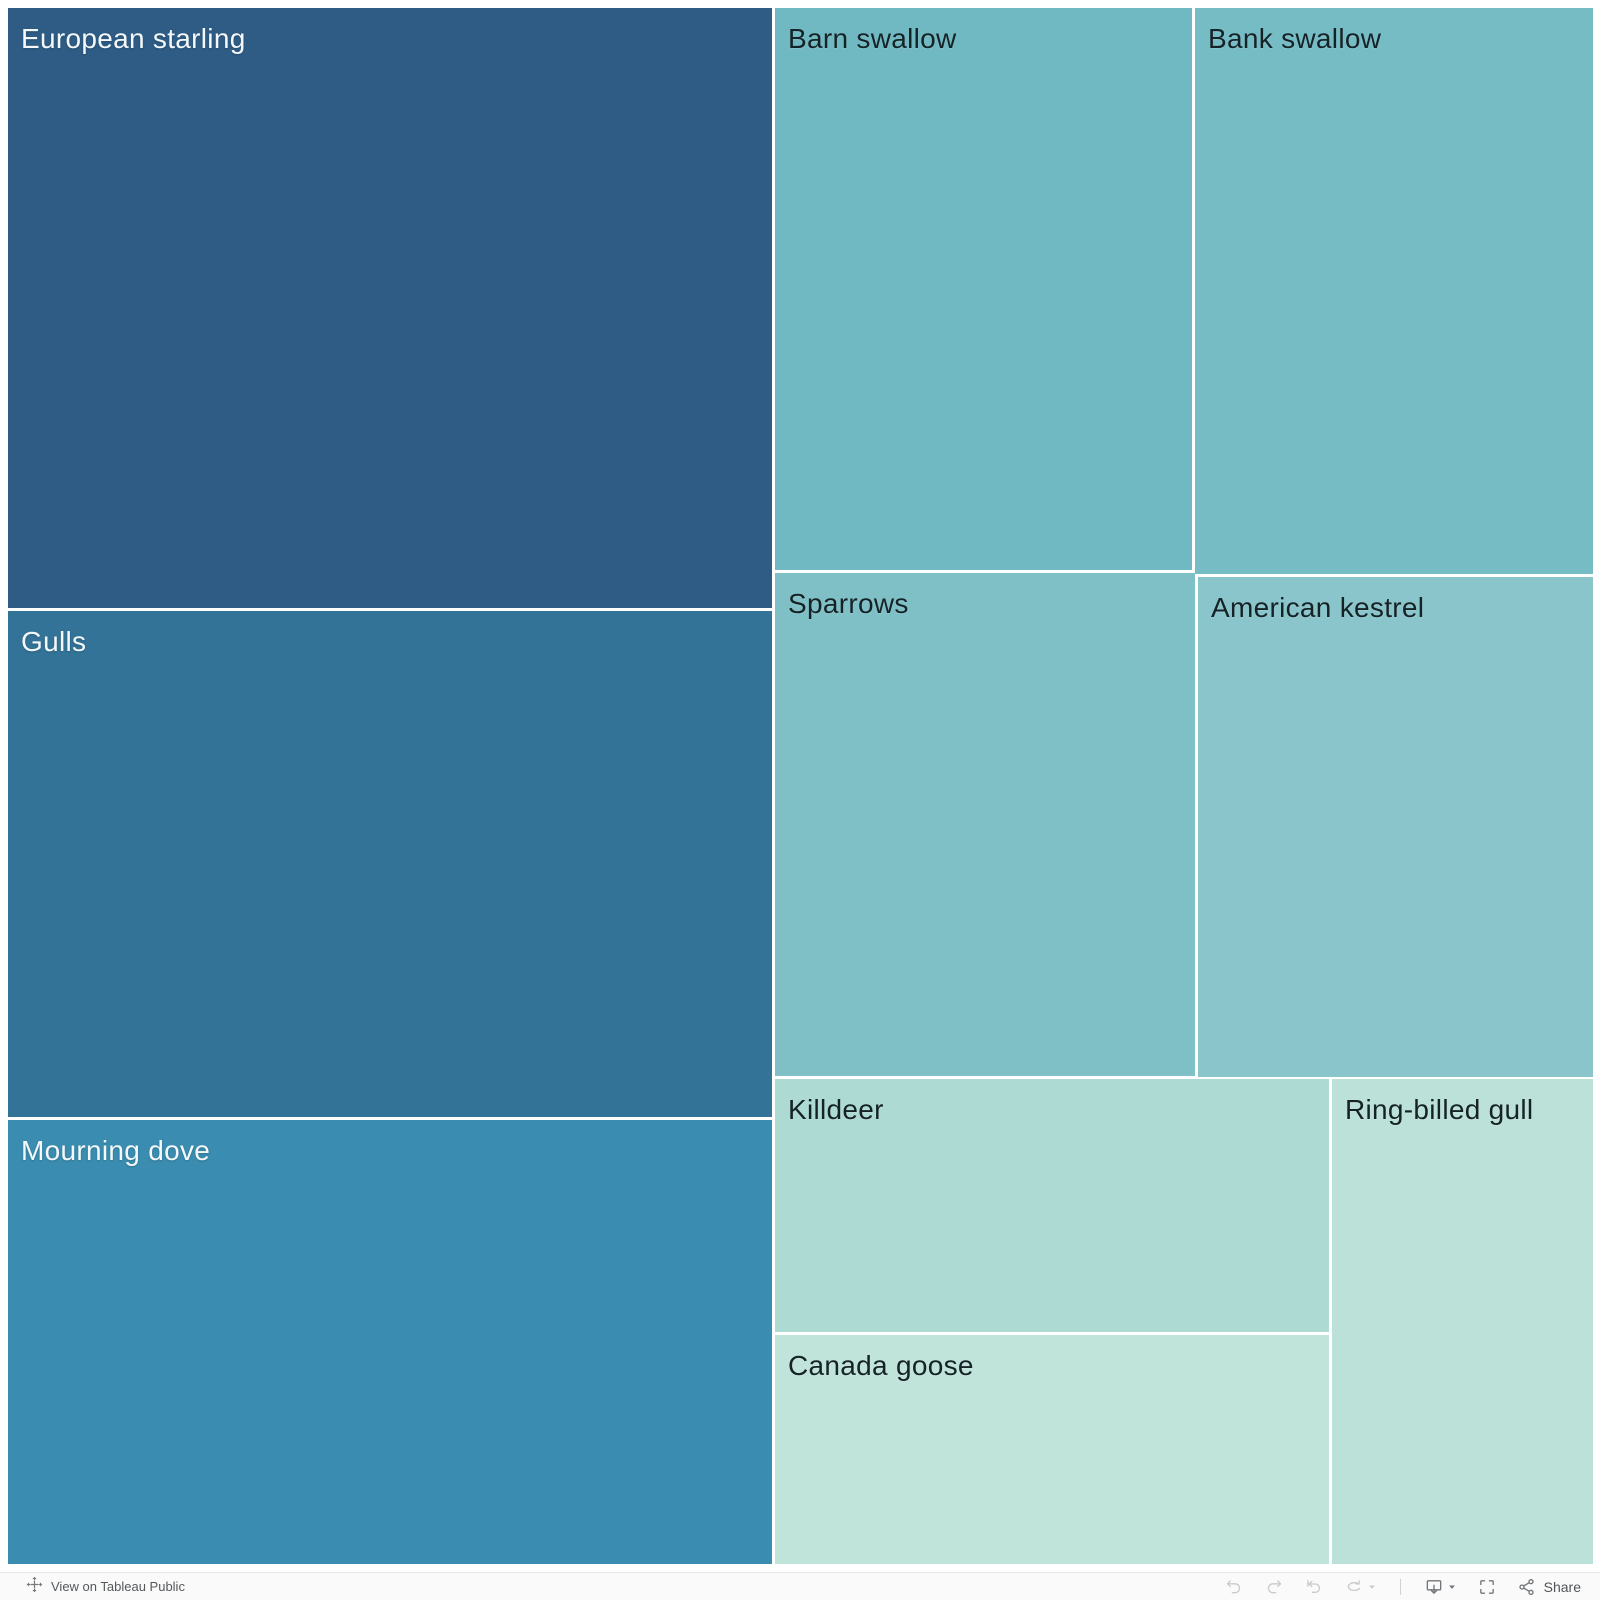  I want to click on tile-label: Canada goose, so click(881, 1365).